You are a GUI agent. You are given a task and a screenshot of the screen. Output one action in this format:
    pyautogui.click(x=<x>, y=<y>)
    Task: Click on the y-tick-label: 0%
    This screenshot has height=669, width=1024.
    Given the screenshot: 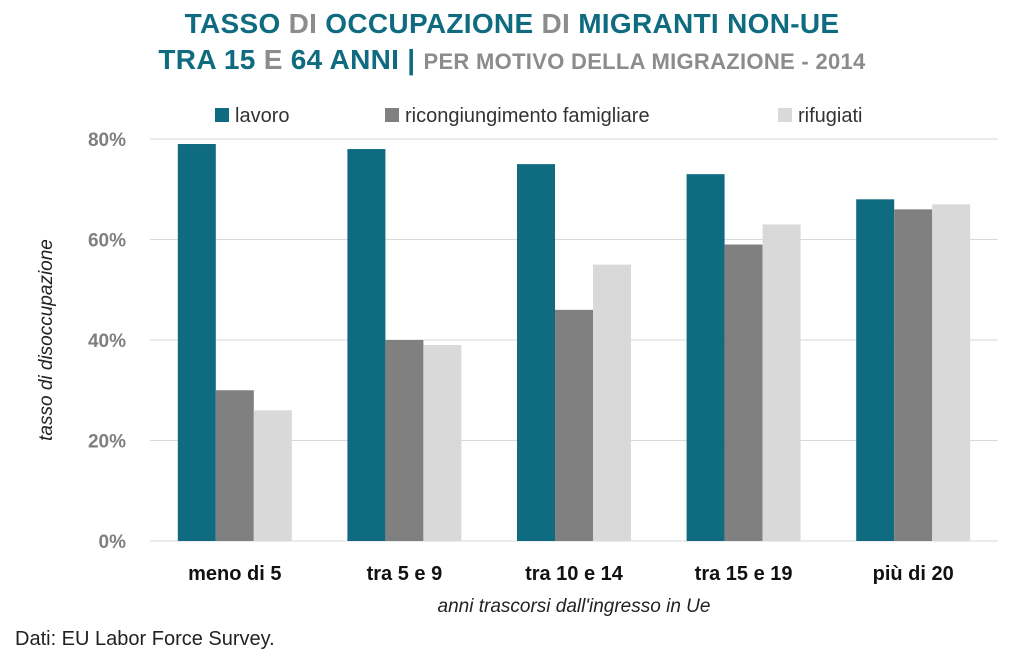 What is the action you would take?
    pyautogui.click(x=113, y=542)
    